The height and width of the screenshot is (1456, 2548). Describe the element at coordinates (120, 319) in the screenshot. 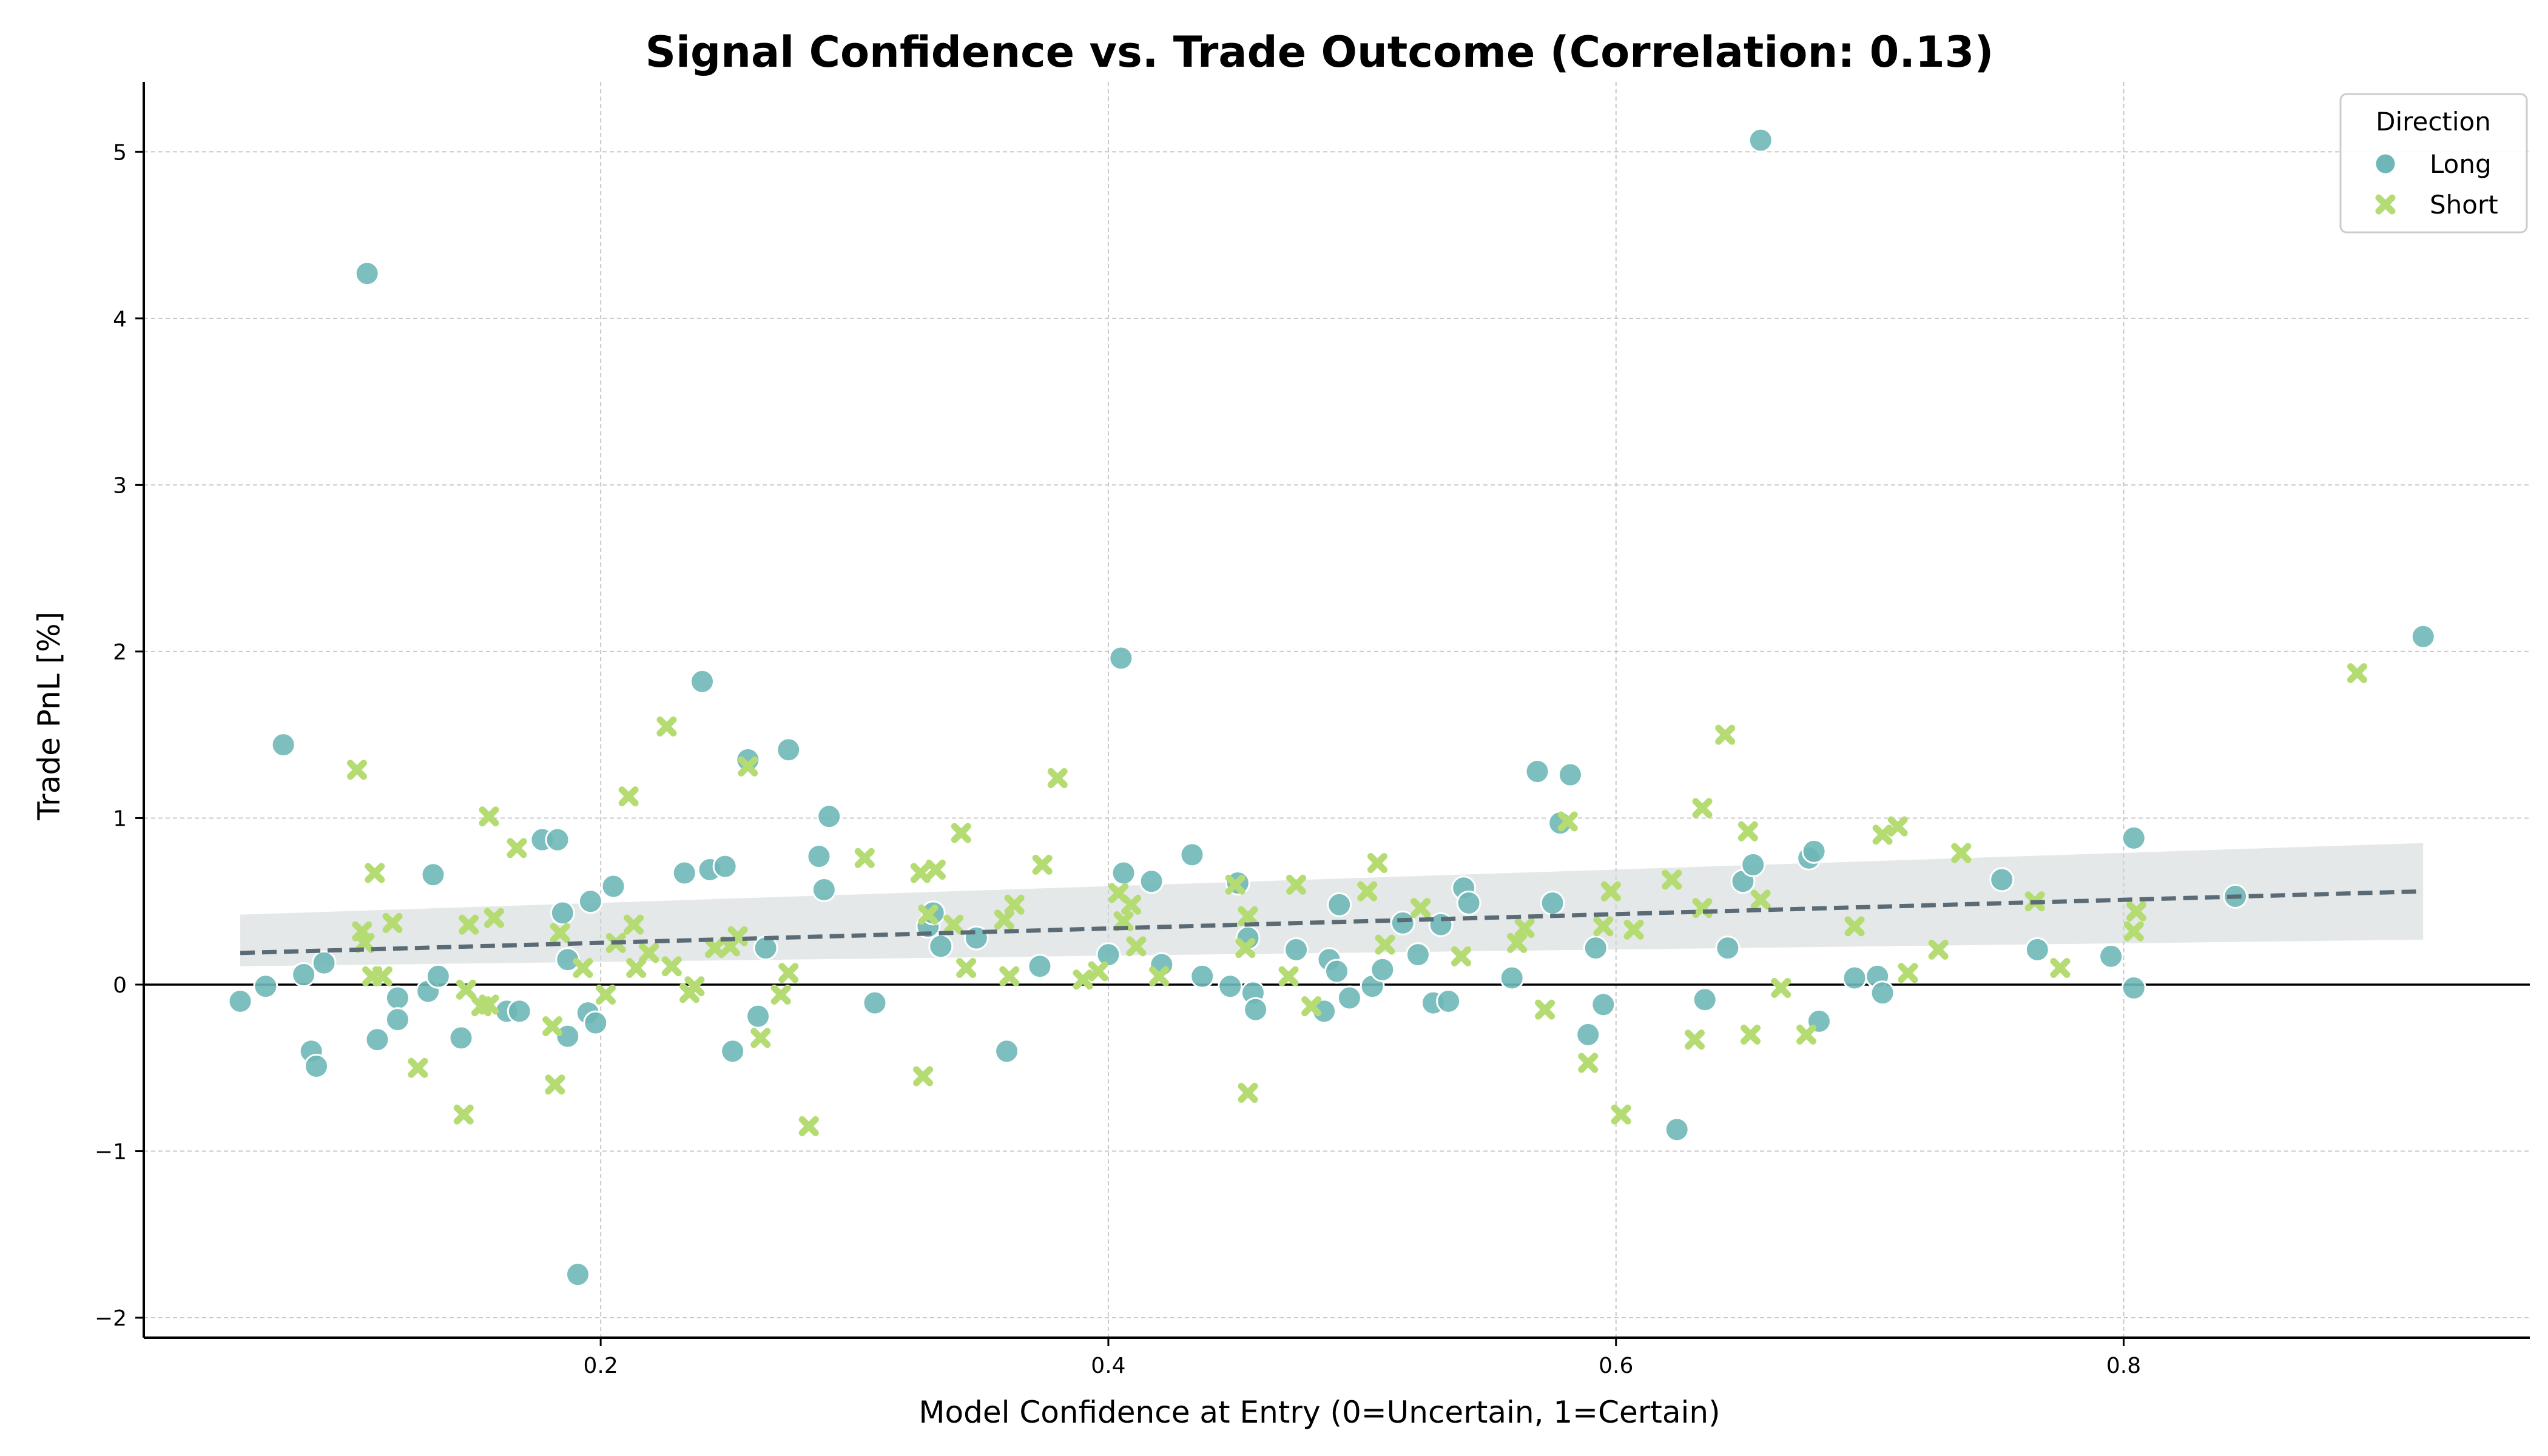

I see `y-tick-label: 4` at that location.